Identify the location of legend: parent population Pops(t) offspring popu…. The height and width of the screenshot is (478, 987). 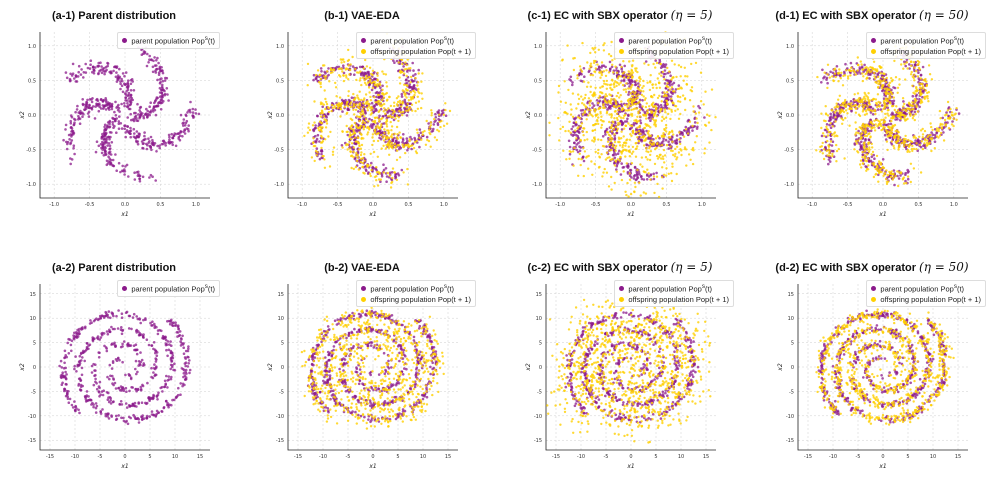
(674, 45).